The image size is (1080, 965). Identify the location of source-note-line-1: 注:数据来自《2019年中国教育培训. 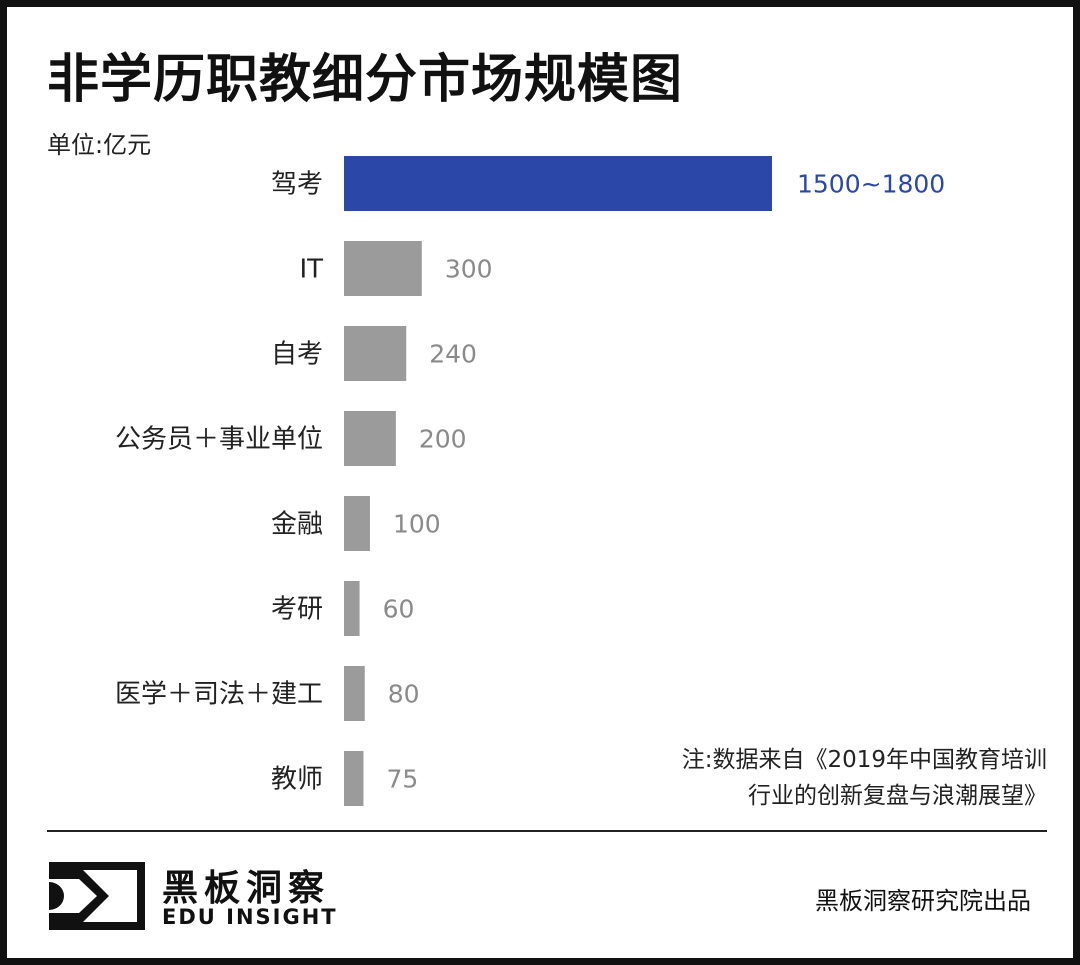
(864, 760).